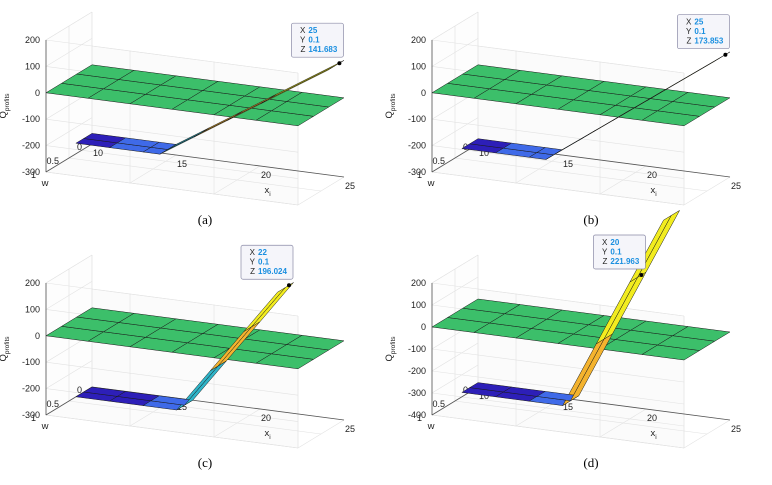 The width and height of the screenshot is (772, 485). What do you see at coordinates (272, 304) in the screenshot?
I see `profit-surface-facet-c` at bounding box center [272, 304].